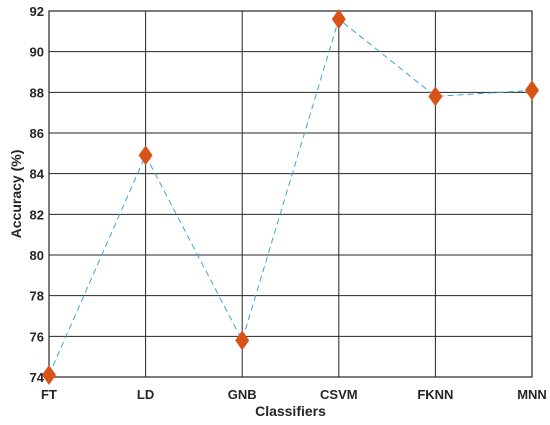  What do you see at coordinates (49, 374) in the screenshot?
I see `data-point-ft` at bounding box center [49, 374].